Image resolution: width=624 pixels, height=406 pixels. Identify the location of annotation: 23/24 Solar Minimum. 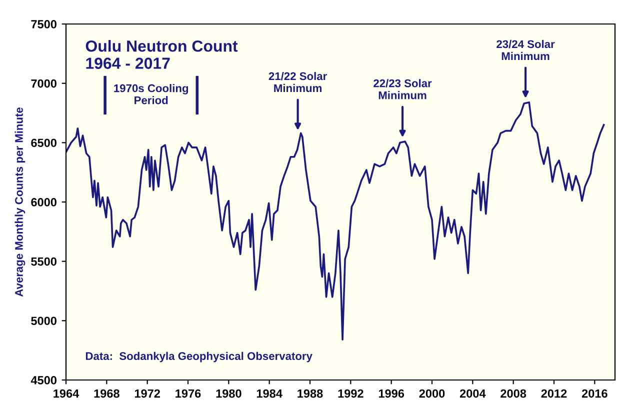
(525, 50).